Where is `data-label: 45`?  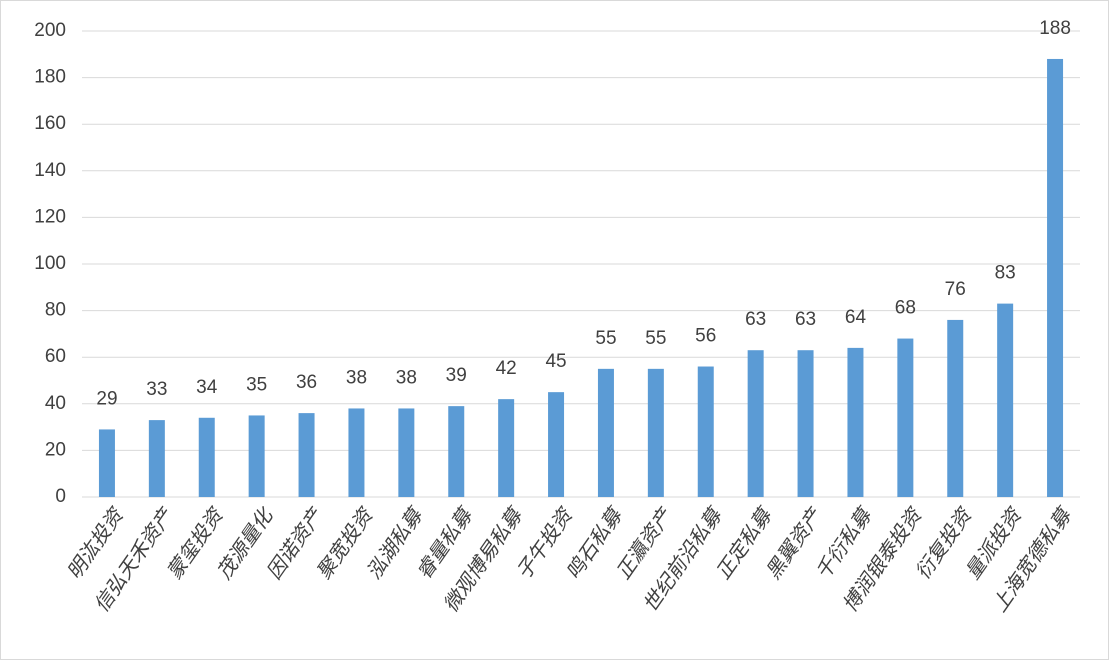 data-label: 45 is located at coordinates (555, 361).